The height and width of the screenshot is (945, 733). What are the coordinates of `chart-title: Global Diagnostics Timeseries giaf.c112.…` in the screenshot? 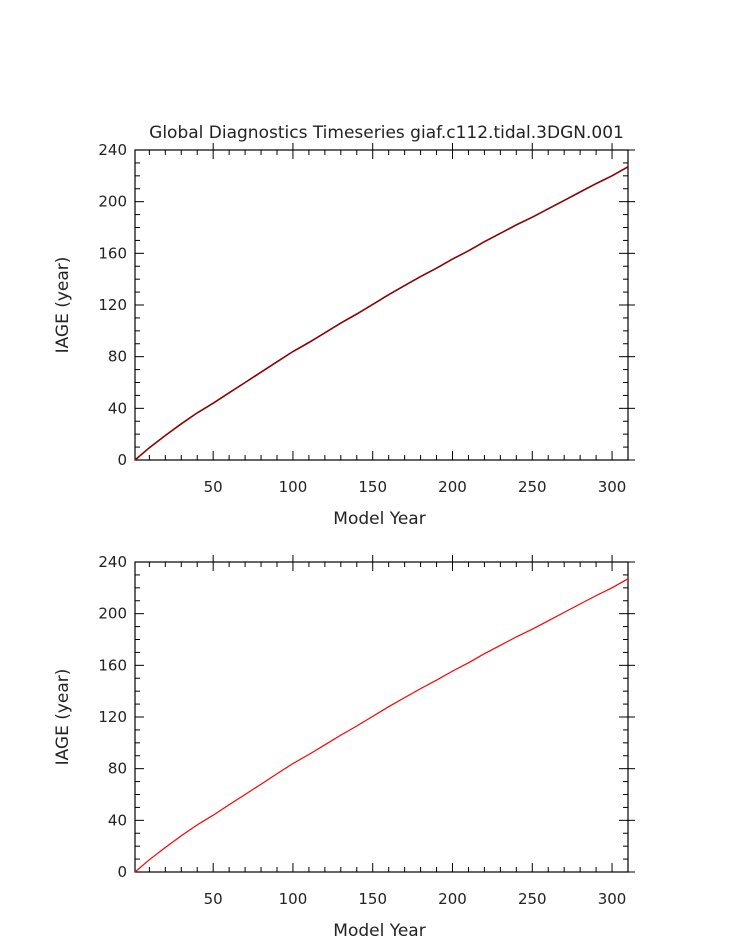 It's located at (386, 133).